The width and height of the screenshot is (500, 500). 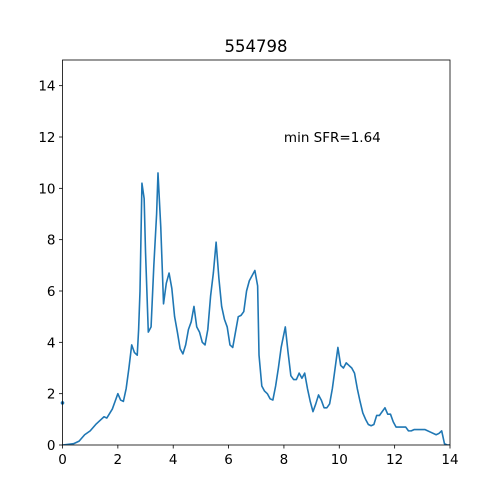 What do you see at coordinates (46, 138) in the screenshot?
I see `y-tick-label: 12` at bounding box center [46, 138].